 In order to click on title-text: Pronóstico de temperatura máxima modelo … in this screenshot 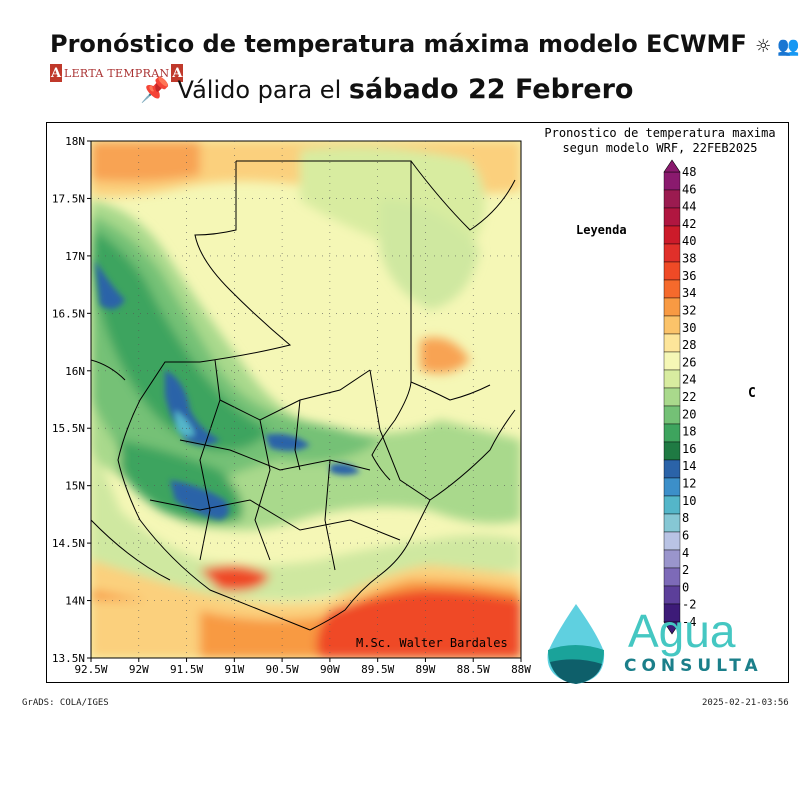, I will do `click(398, 44)`.